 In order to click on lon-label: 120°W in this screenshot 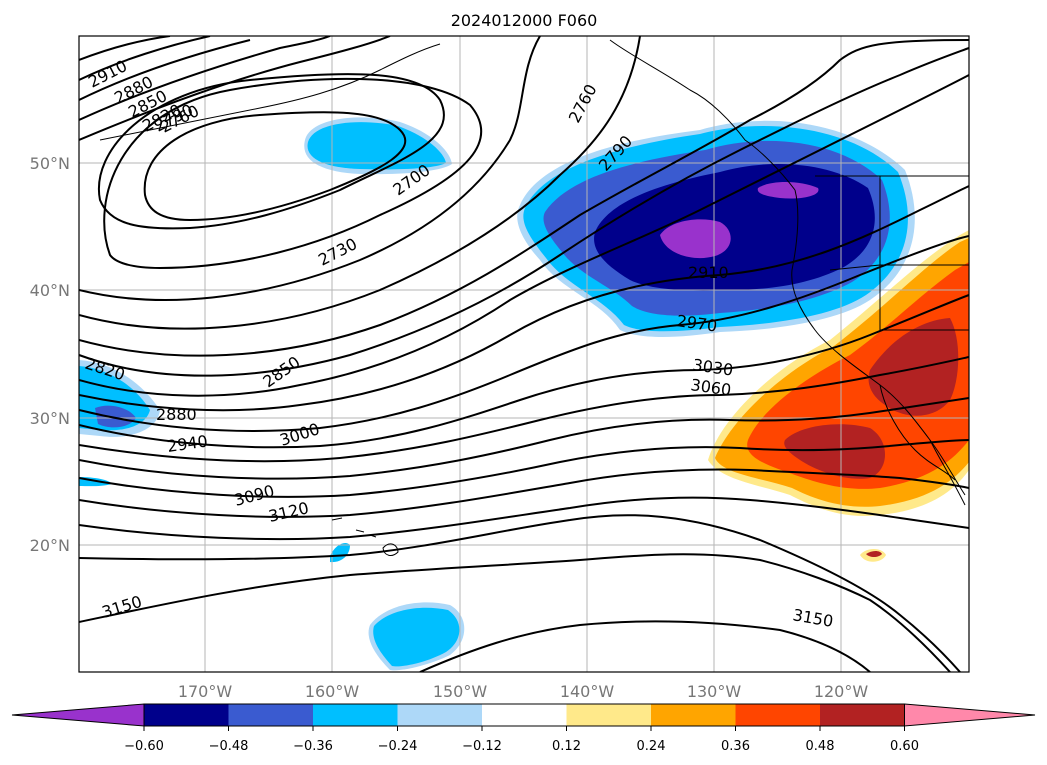, I will do `click(841, 691)`.